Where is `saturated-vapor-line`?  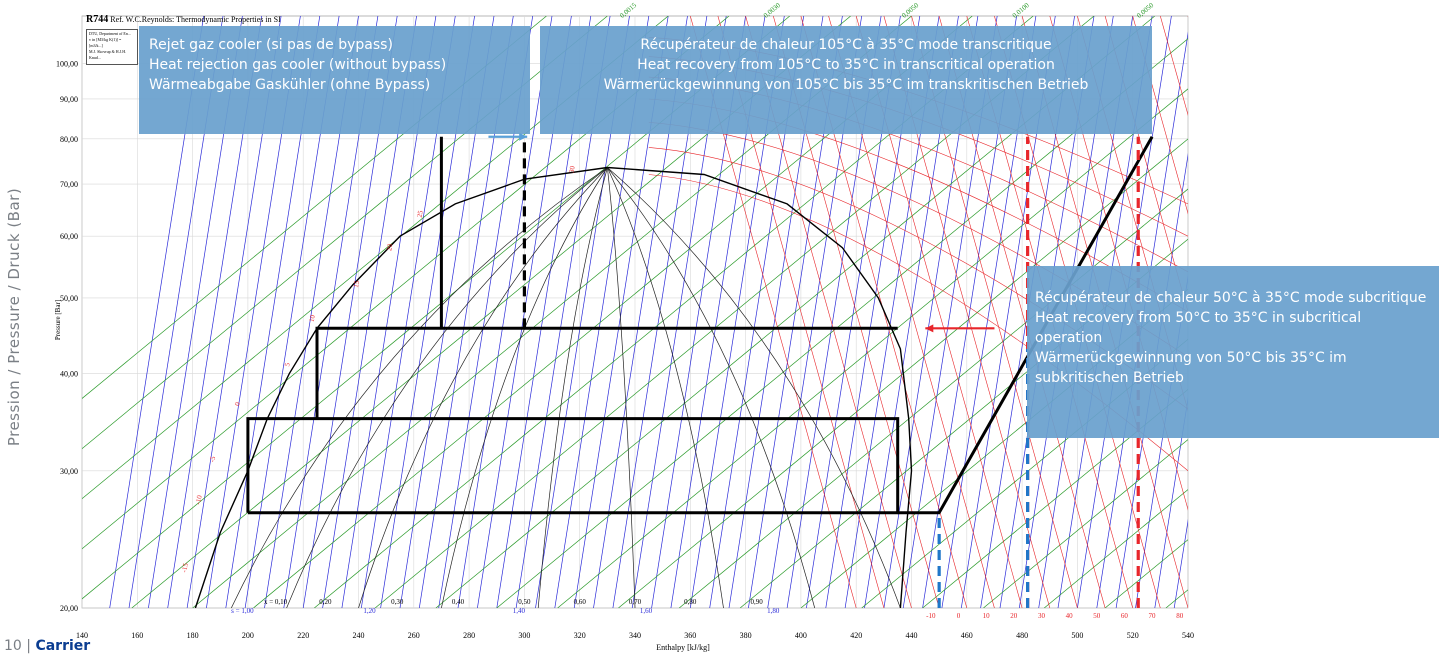
saturated-vapor-line is located at coordinates (760, 387).